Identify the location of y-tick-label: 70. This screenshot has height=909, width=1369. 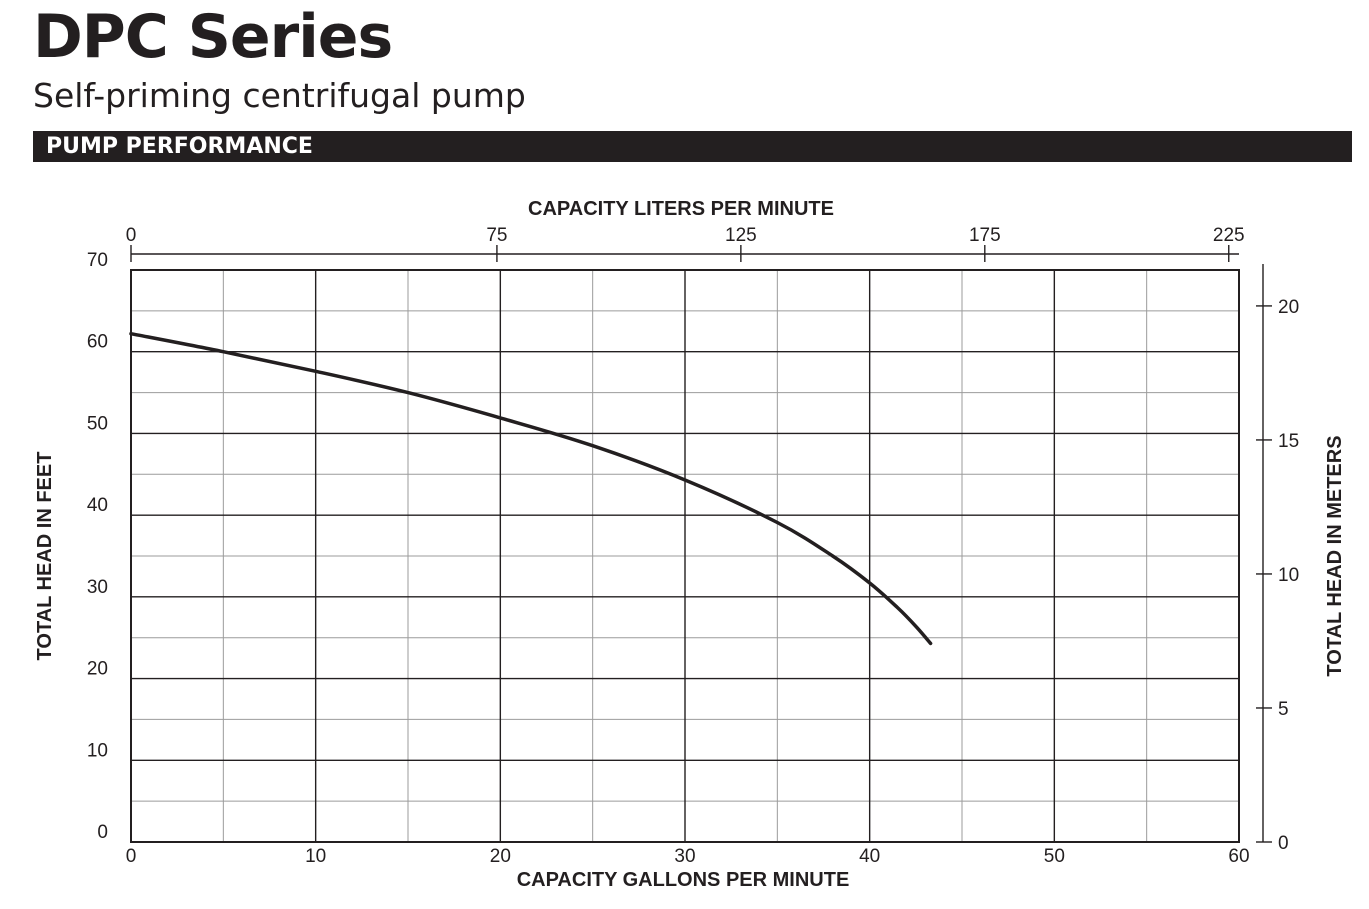
(97, 260).